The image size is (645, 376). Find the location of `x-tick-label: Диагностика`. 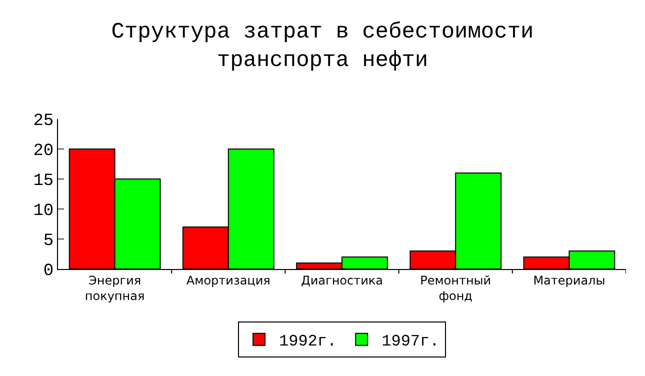

x-tick-label: Диагностика is located at coordinates (342, 280).